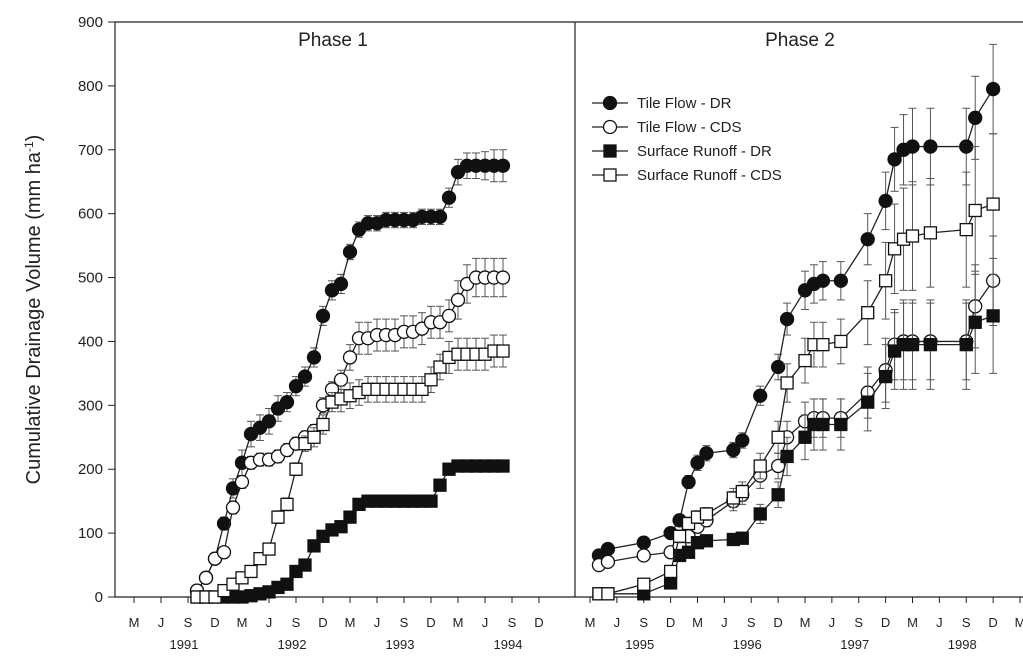 The height and width of the screenshot is (658, 1023). I want to click on y-tick-label: 200, so click(90, 469).